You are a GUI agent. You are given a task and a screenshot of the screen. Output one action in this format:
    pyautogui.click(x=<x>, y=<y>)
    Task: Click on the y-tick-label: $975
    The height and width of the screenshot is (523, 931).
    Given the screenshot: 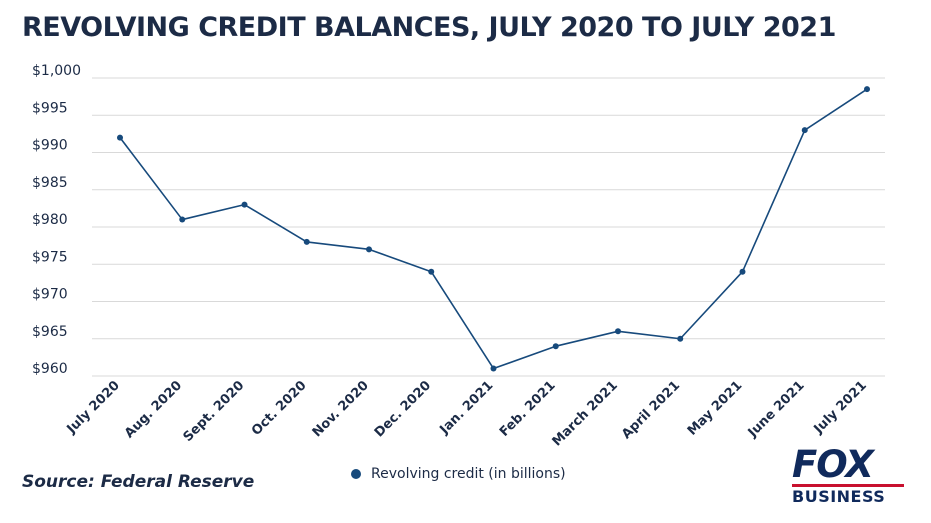 What is the action you would take?
    pyautogui.click(x=50, y=257)
    